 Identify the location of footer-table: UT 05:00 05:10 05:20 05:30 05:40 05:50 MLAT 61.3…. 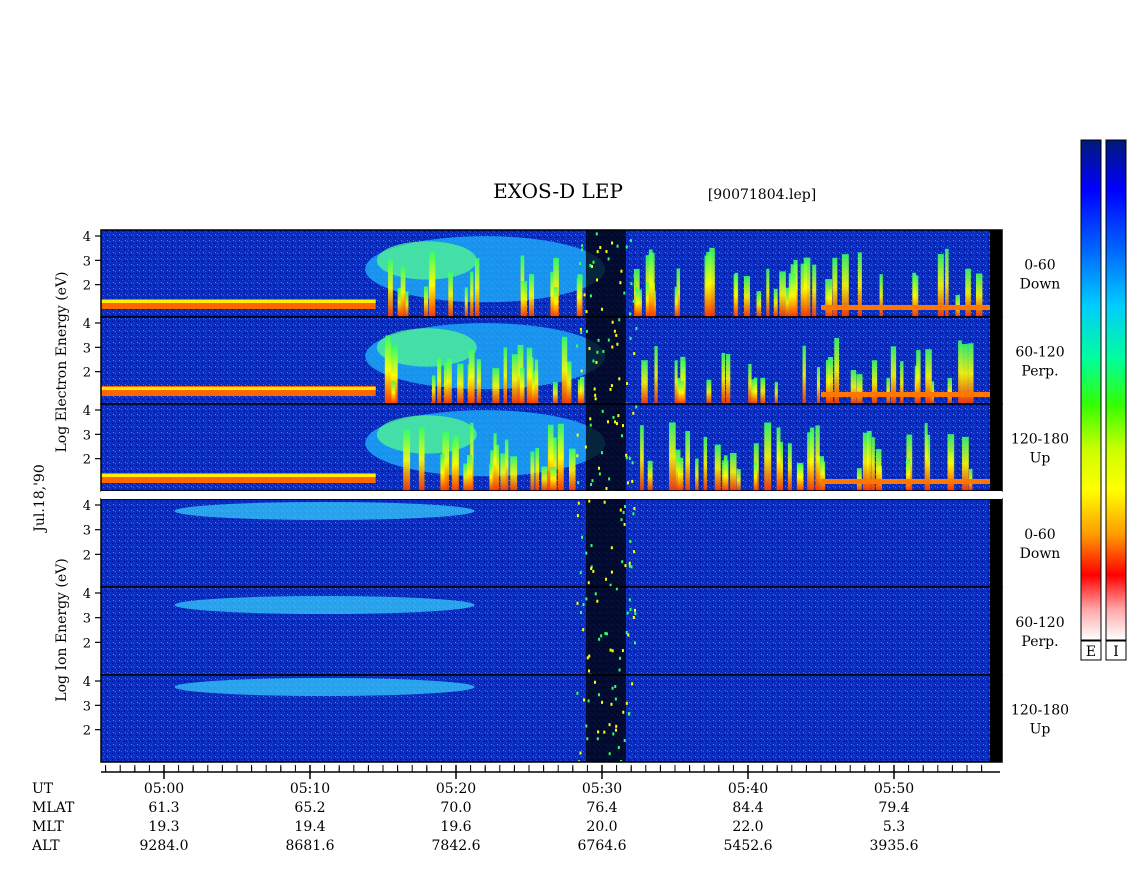
(475, 817).